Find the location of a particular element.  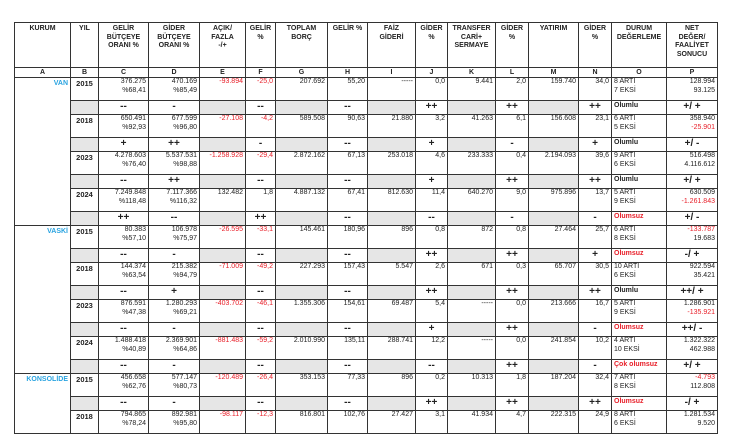

cell-i: ----- is located at coordinates (391, 89).